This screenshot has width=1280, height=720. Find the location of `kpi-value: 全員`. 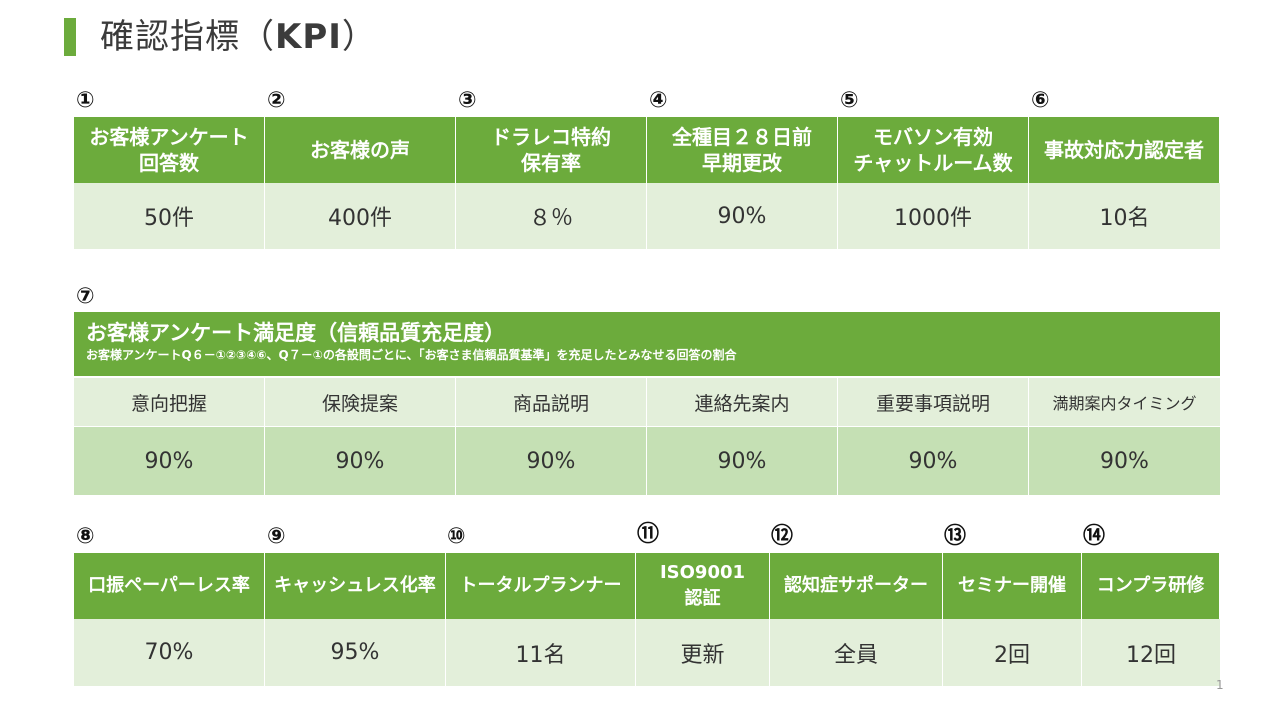

kpi-value: 全員 is located at coordinates (856, 652).